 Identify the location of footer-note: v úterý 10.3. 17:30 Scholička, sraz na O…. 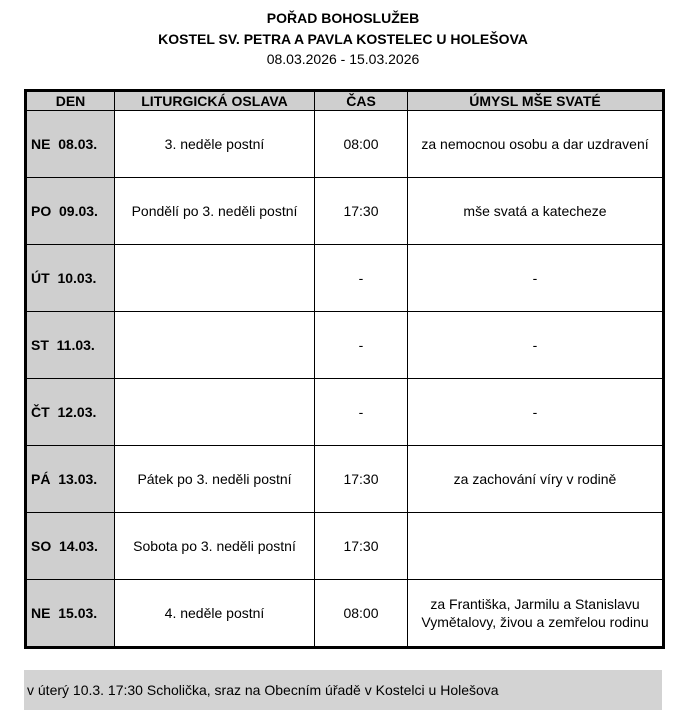
(343, 690).